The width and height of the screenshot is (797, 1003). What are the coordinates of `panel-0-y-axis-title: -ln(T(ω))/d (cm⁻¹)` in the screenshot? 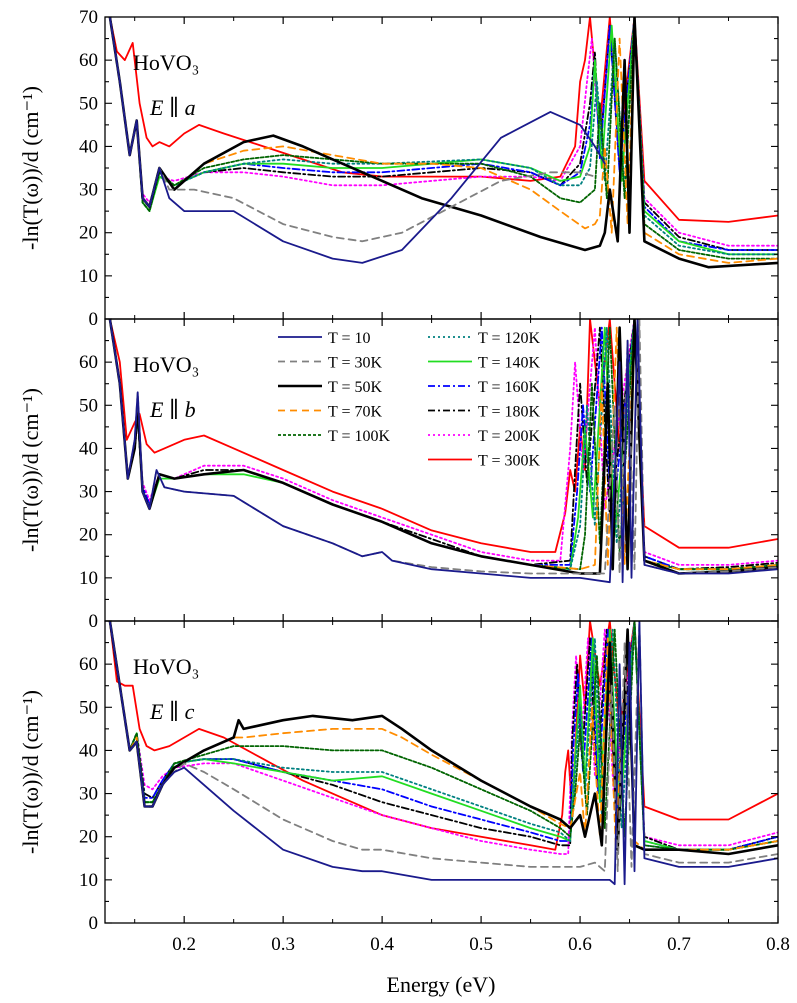 It's located at (30, 168).